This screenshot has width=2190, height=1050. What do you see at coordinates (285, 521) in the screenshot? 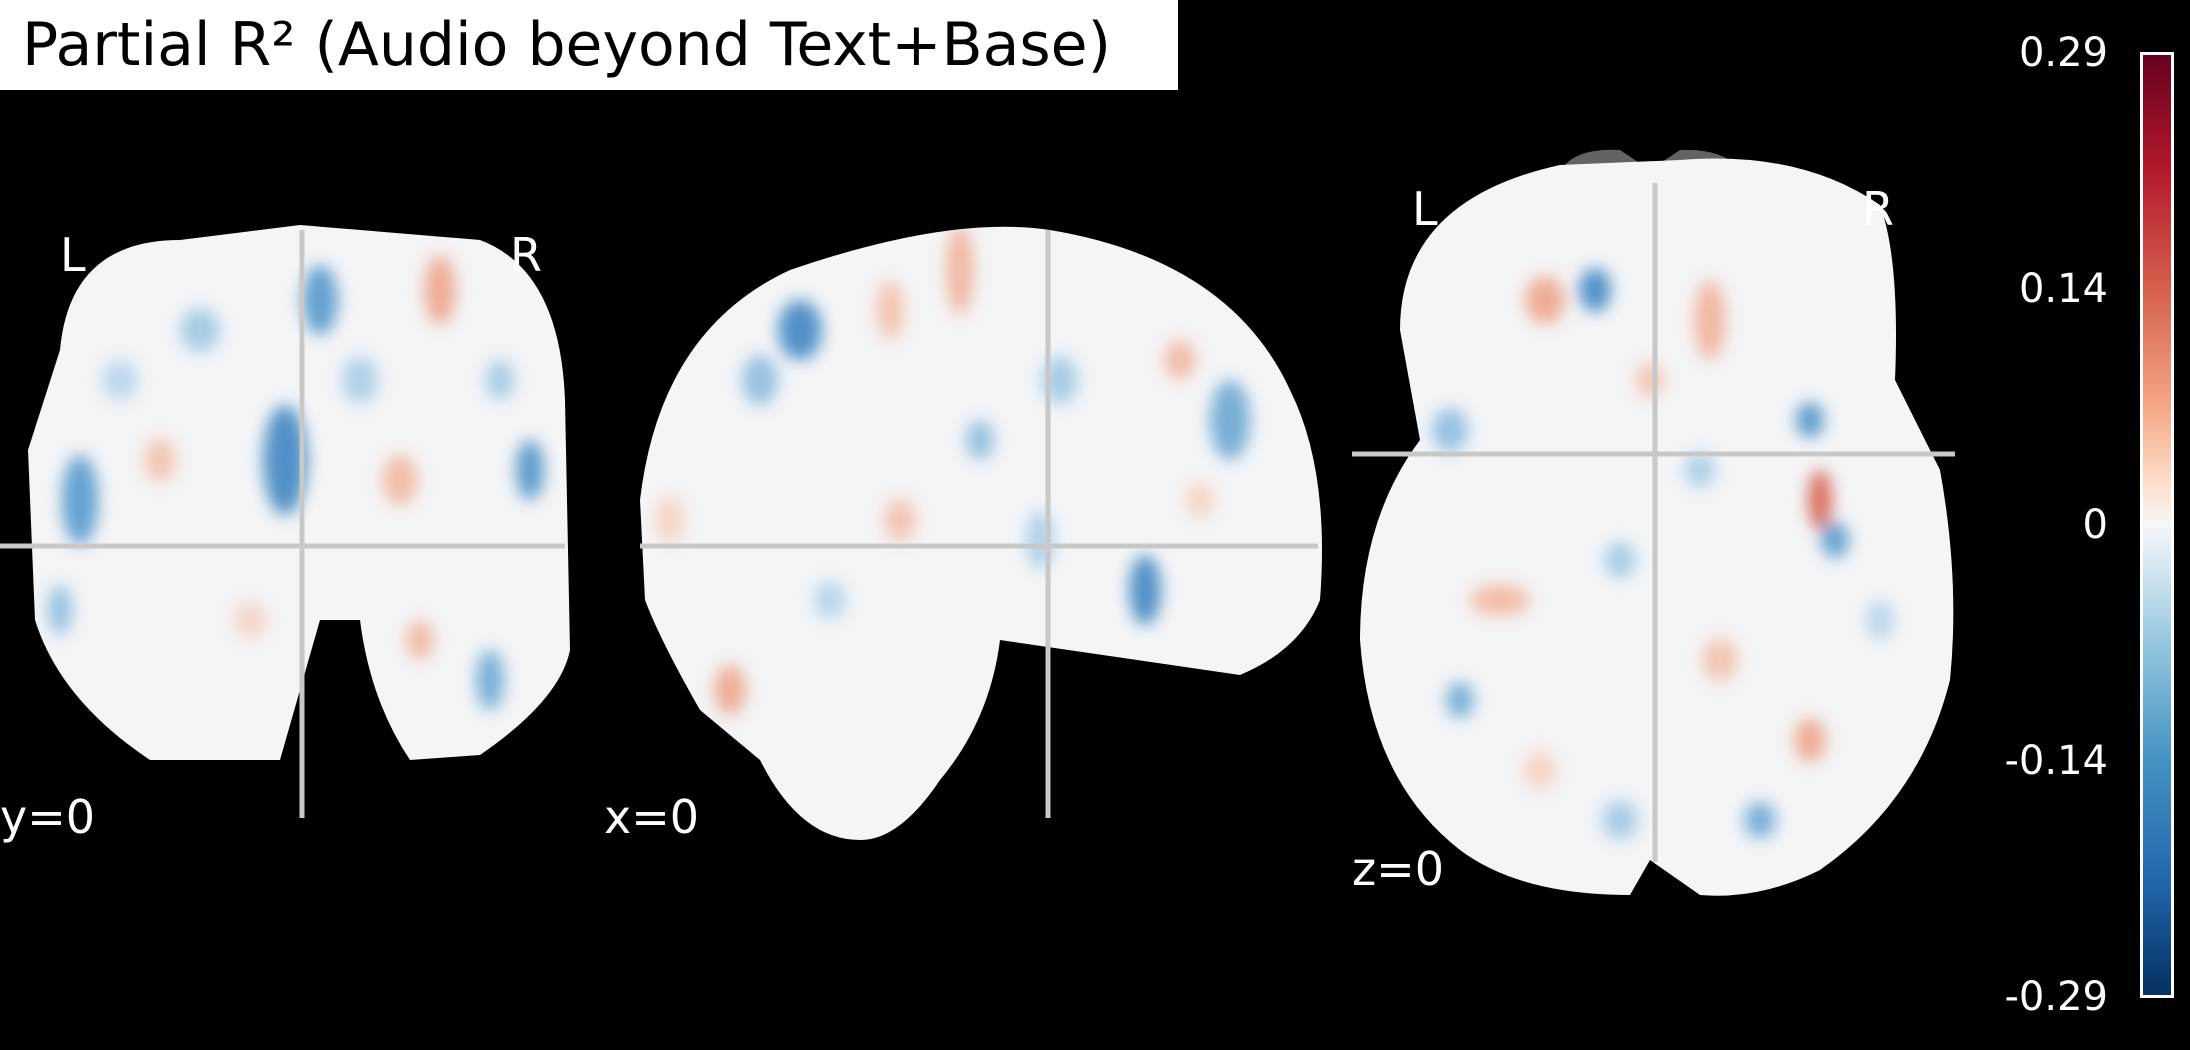
I see `coronal-slice` at bounding box center [285, 521].